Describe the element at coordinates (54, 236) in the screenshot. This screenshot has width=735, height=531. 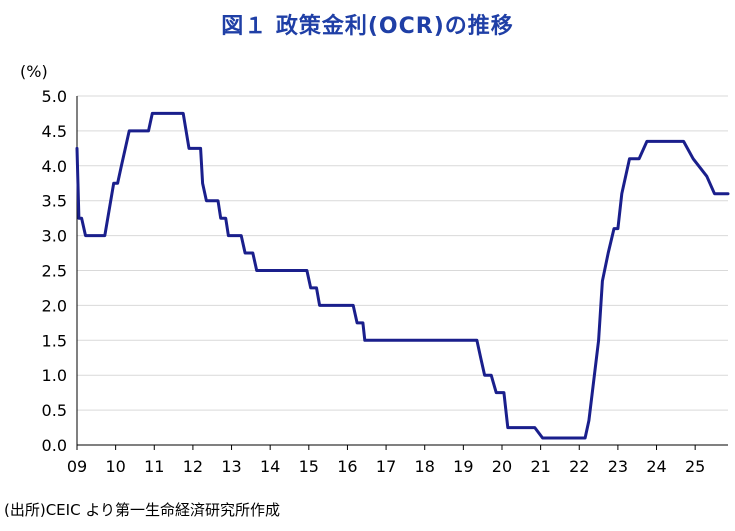
I see `y-tick-label: 3.0` at that location.